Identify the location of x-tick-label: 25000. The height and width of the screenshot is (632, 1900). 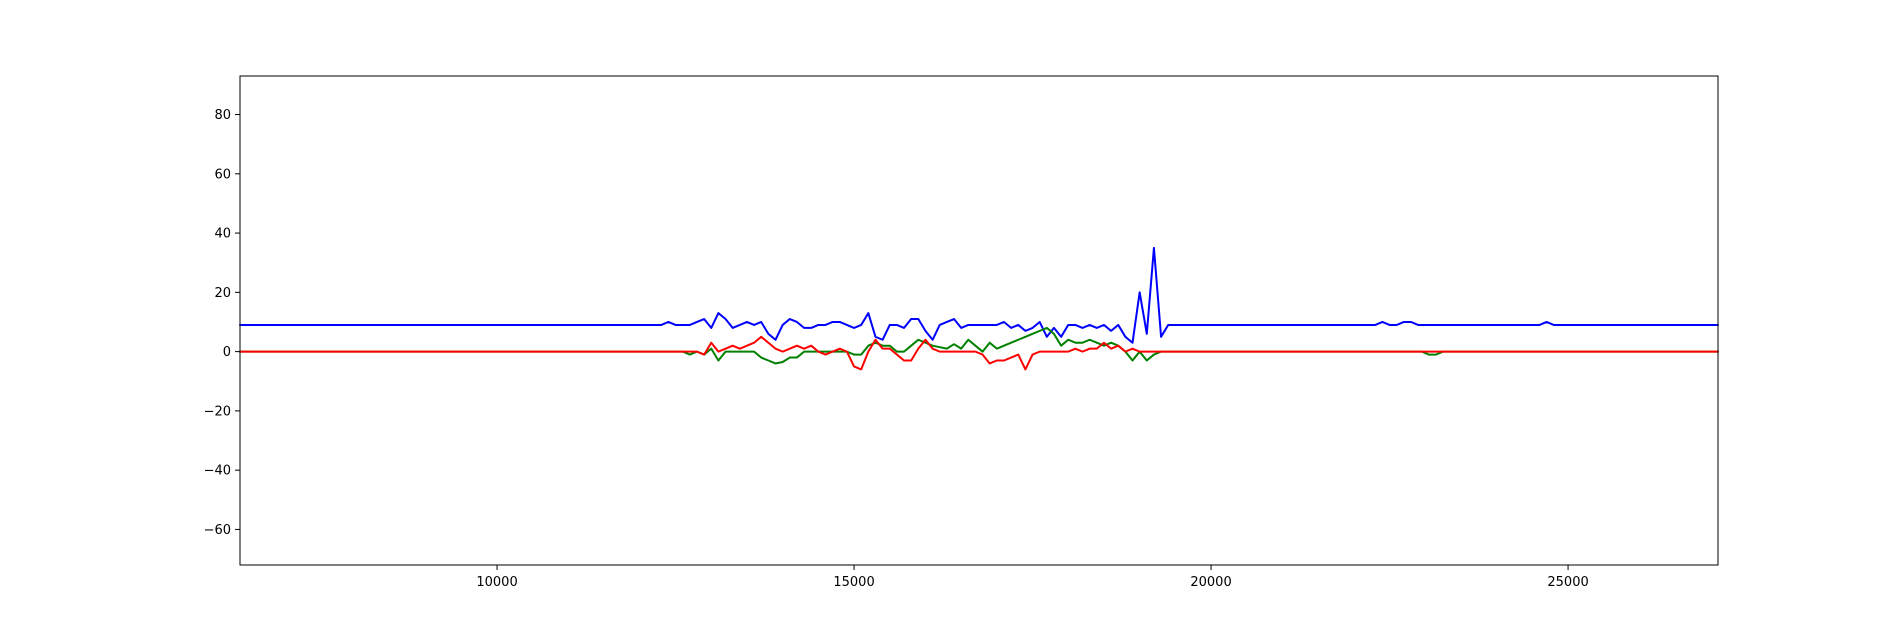
(1567, 582).